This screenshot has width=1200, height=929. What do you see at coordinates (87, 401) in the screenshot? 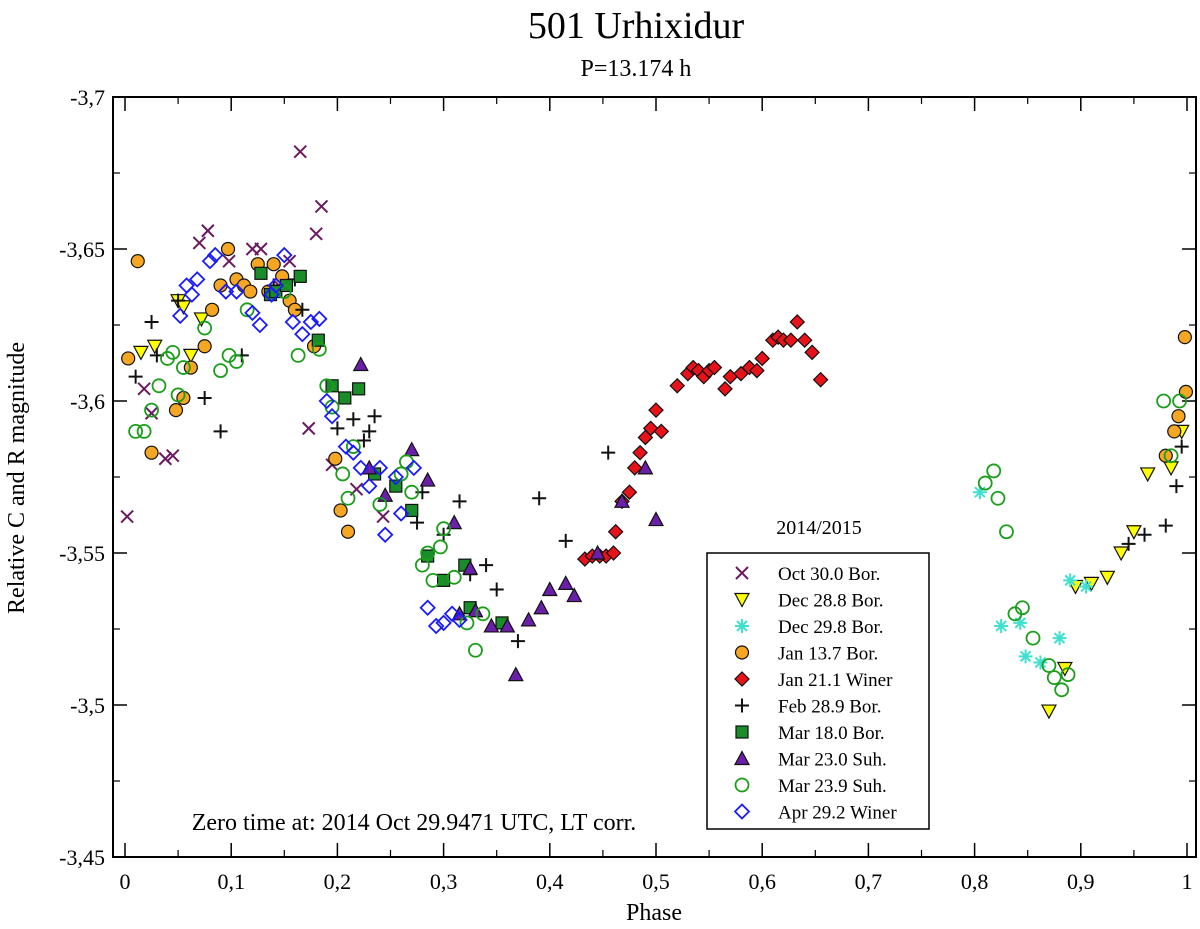
I see `y-tick-label: -3,6` at bounding box center [87, 401].